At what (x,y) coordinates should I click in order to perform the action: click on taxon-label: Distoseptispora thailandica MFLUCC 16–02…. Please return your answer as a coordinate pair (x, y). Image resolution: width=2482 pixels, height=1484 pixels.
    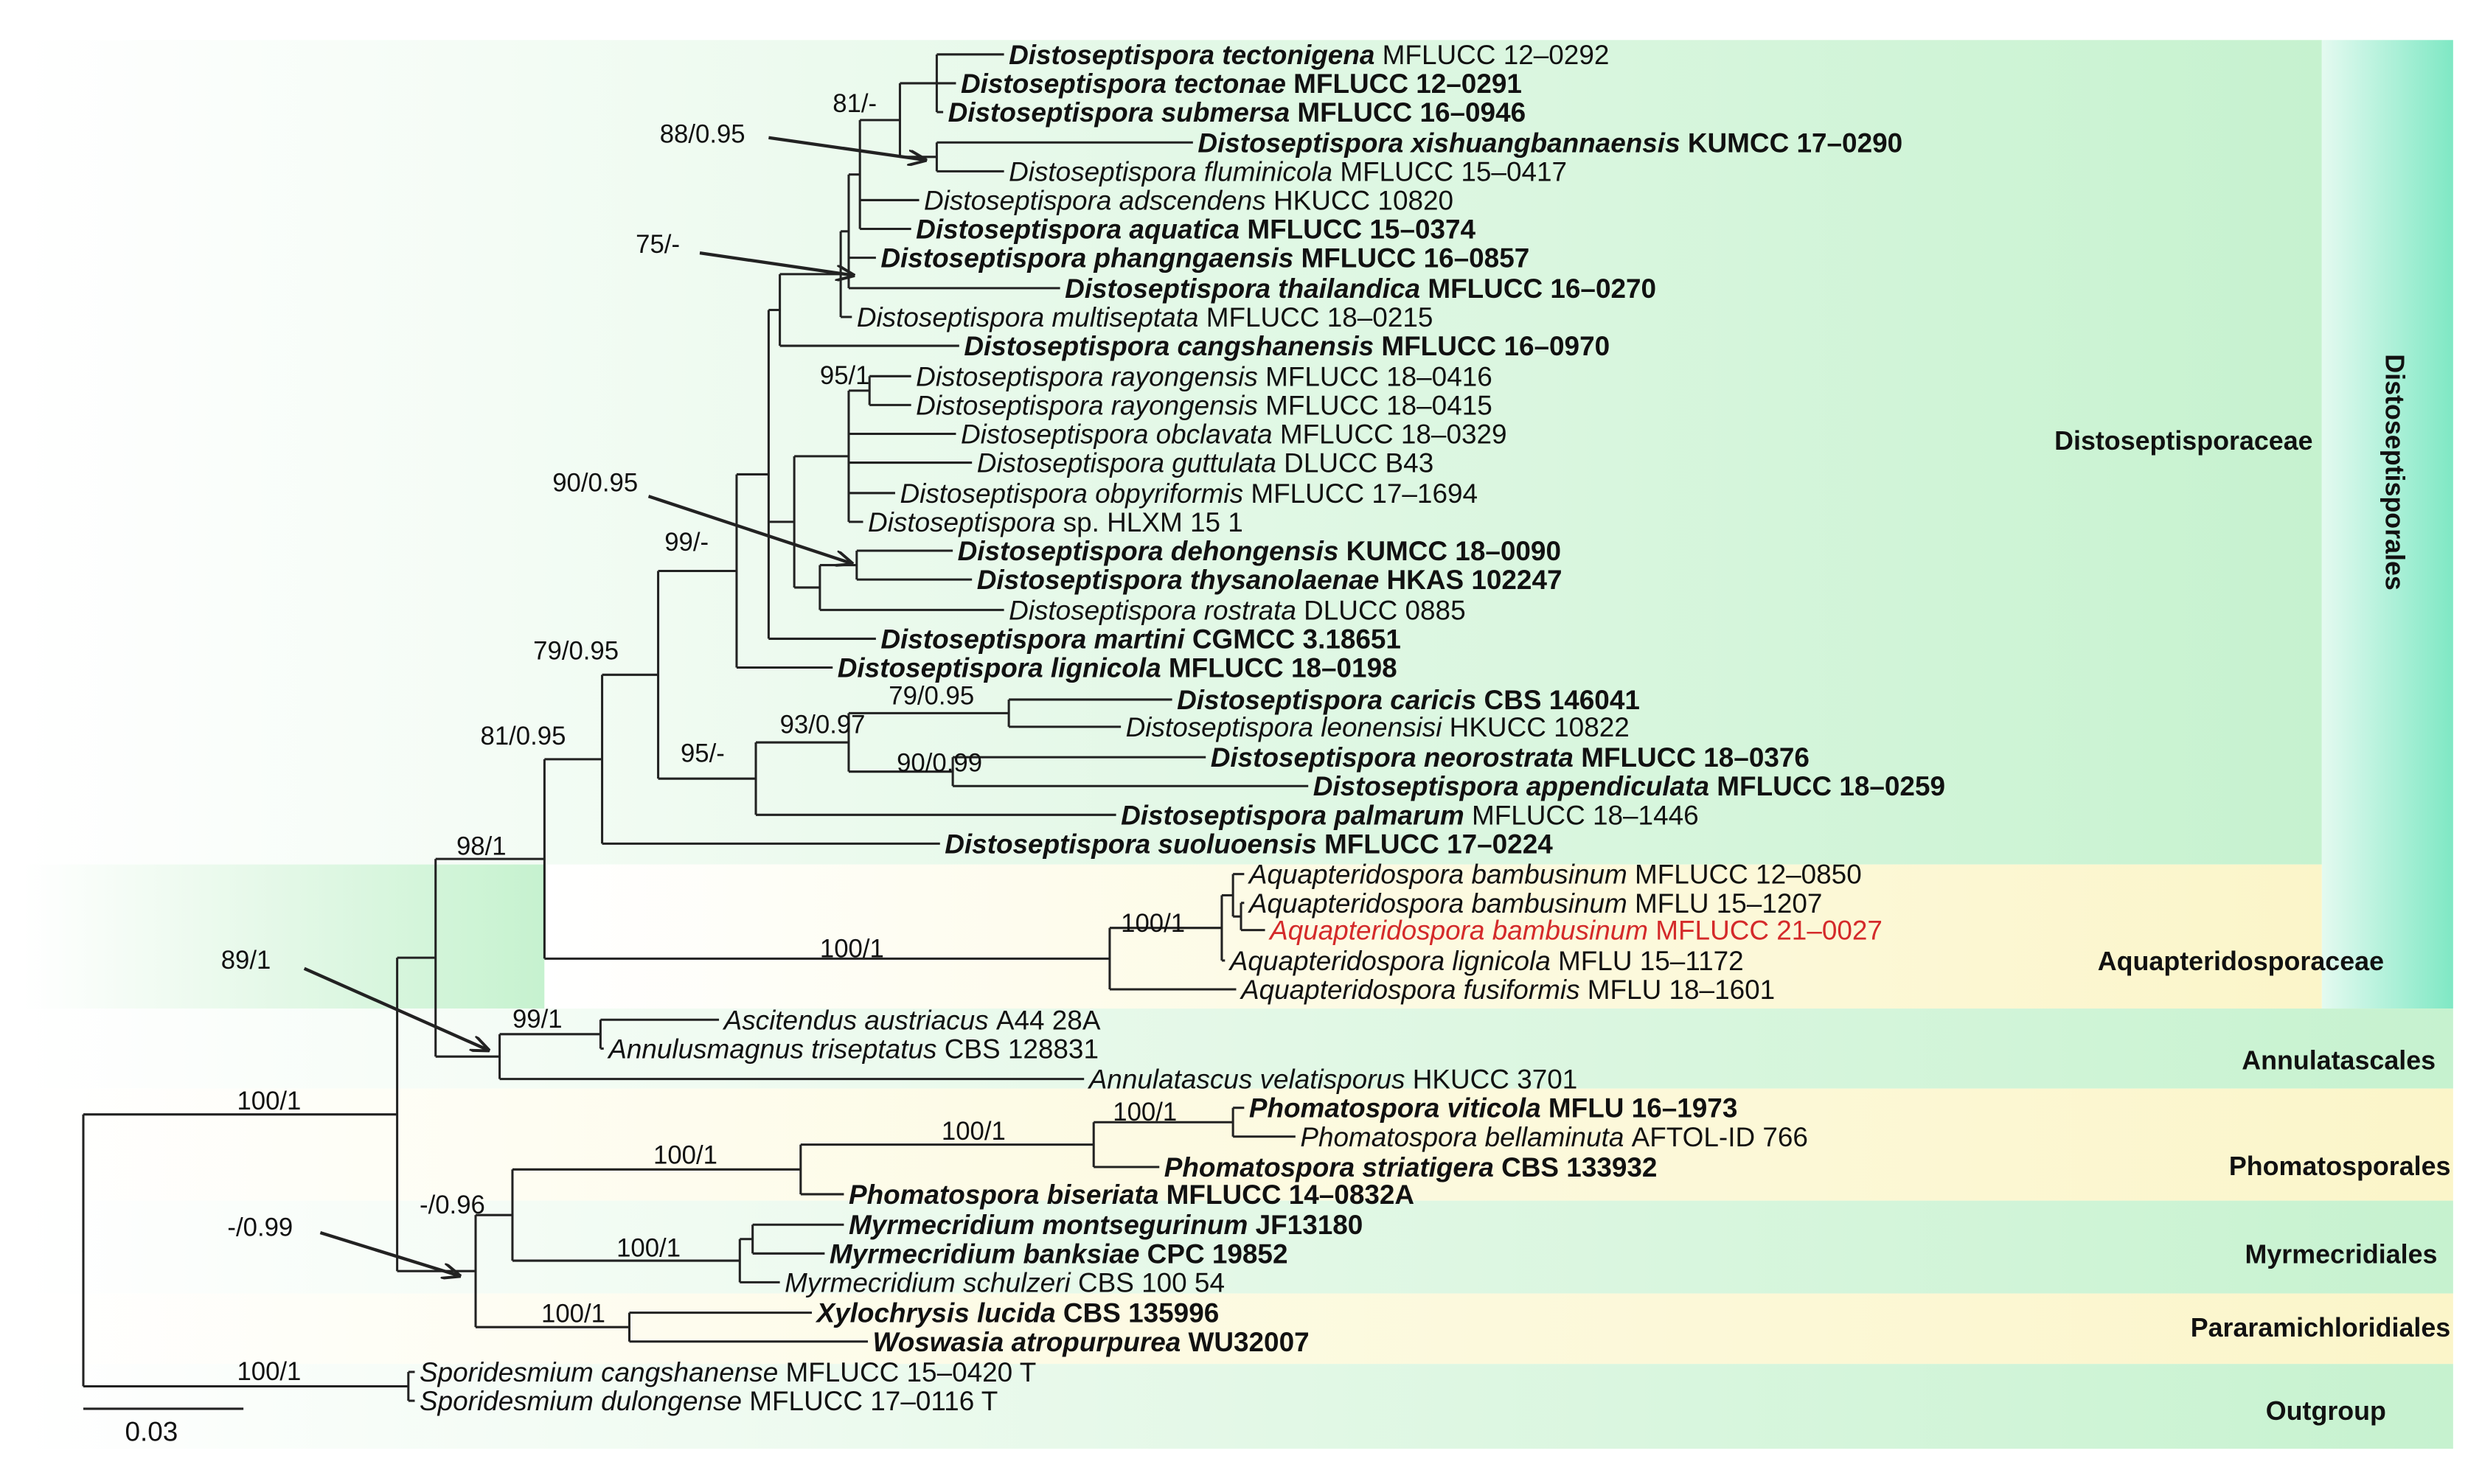
    Looking at the image, I should click on (1360, 289).